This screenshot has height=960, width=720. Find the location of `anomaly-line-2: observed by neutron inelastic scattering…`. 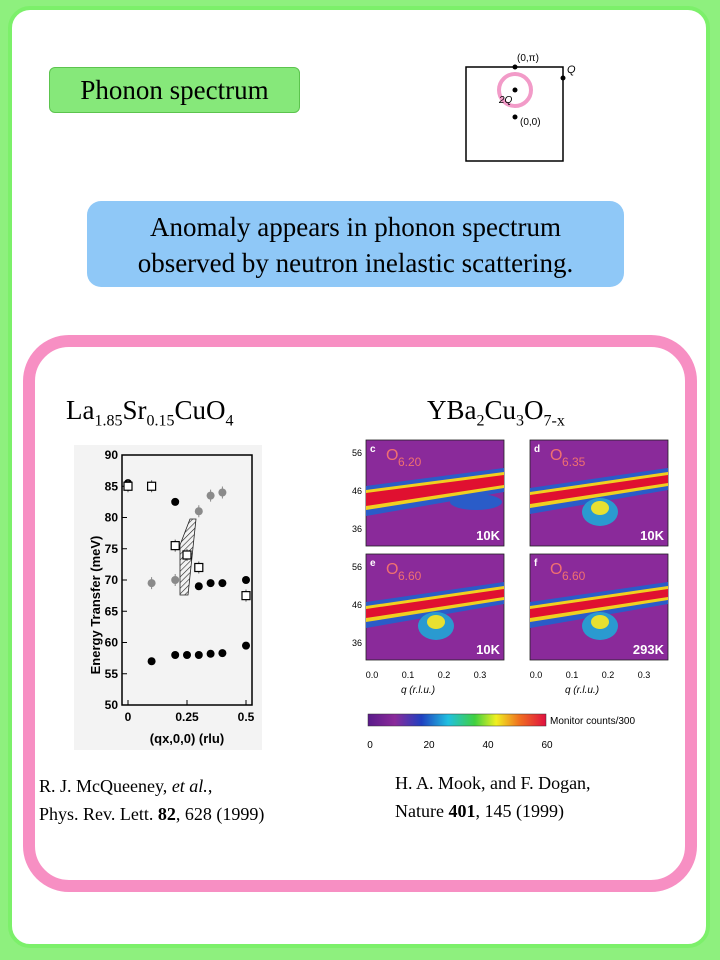

anomaly-line-2: observed by neutron inelastic scattering… is located at coordinates (355, 263).